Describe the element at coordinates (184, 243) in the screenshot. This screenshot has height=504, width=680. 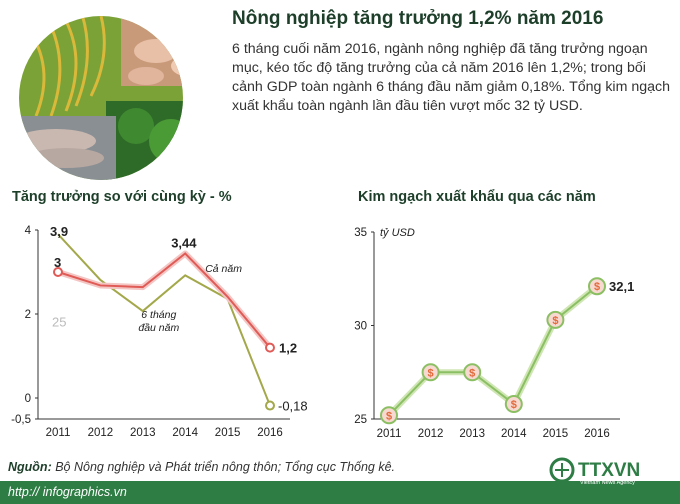
I see `data-label: 3,44` at that location.